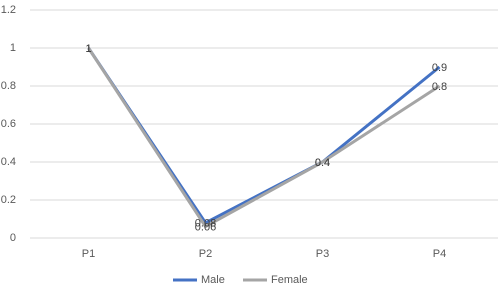 This screenshot has height=290, width=500. I want to click on legend-label: Male, so click(213, 280).